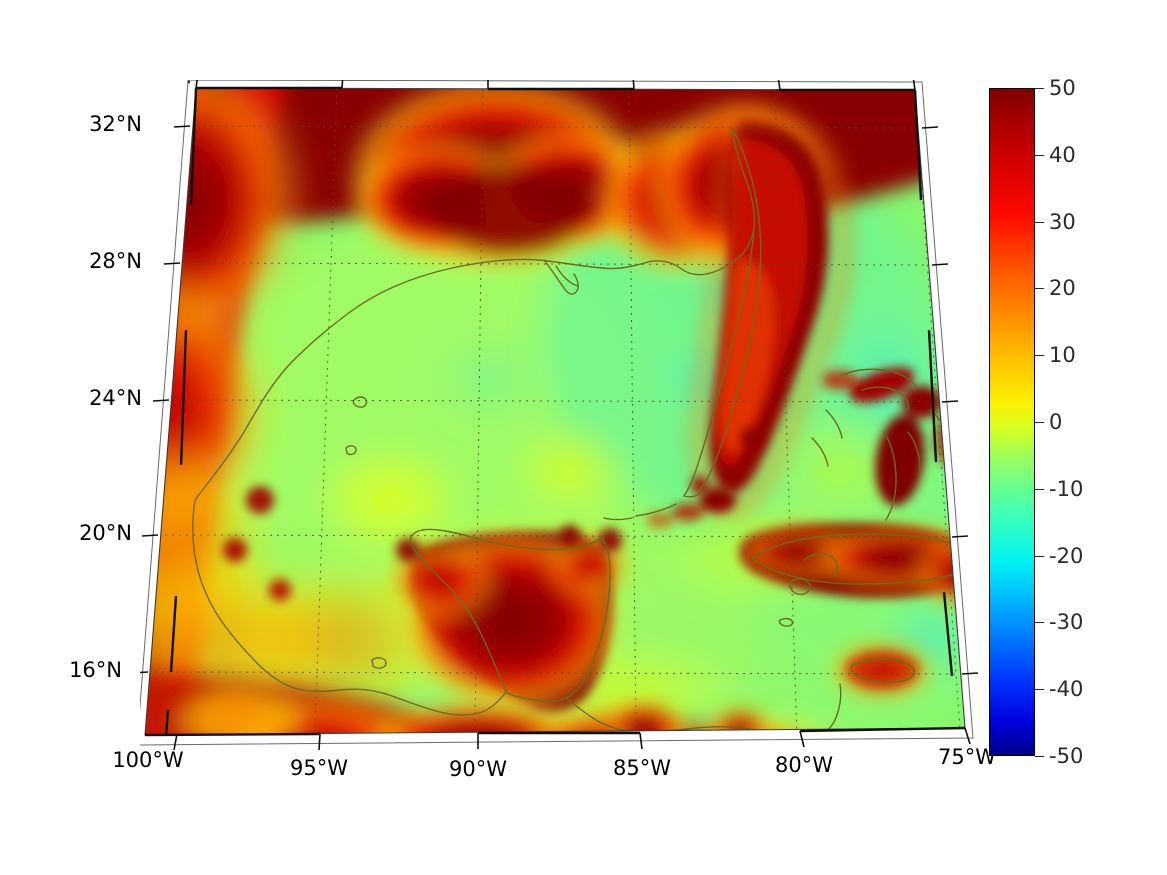 The image size is (1167, 875). What do you see at coordinates (1039, 756) in the screenshot?
I see `colorbar-tick-m50` at bounding box center [1039, 756].